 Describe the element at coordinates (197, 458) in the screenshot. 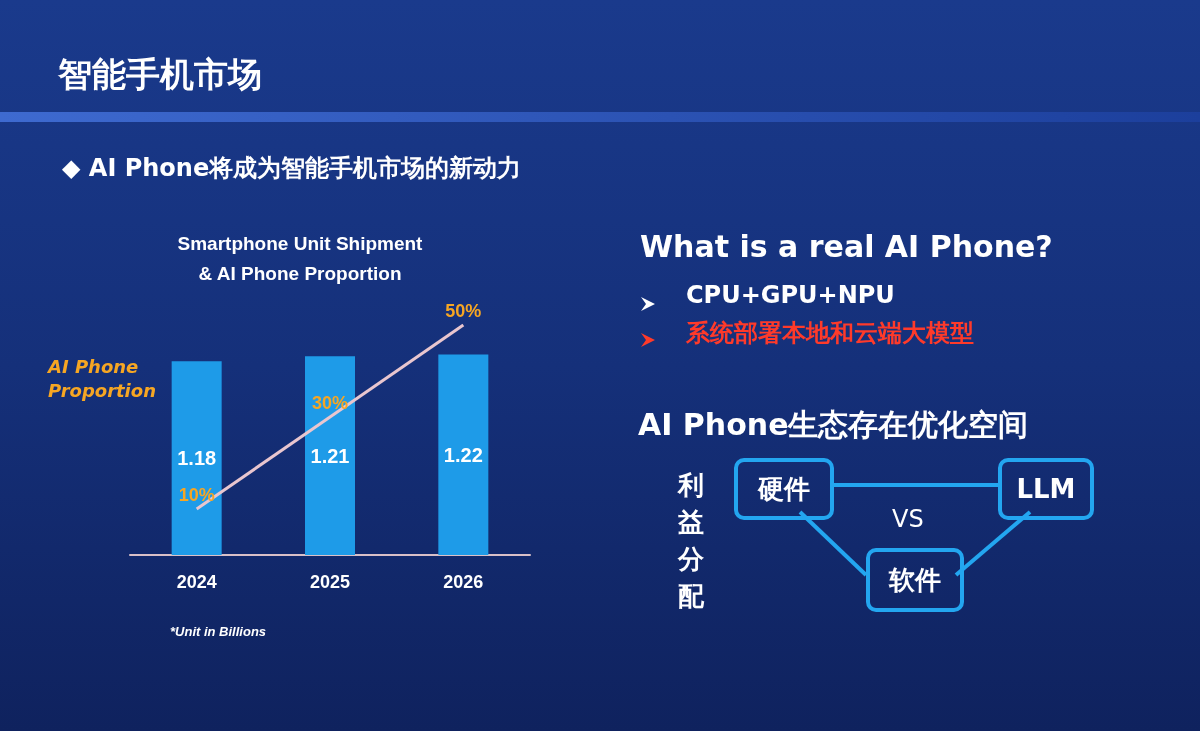

I see `data-label: 1.18` at that location.